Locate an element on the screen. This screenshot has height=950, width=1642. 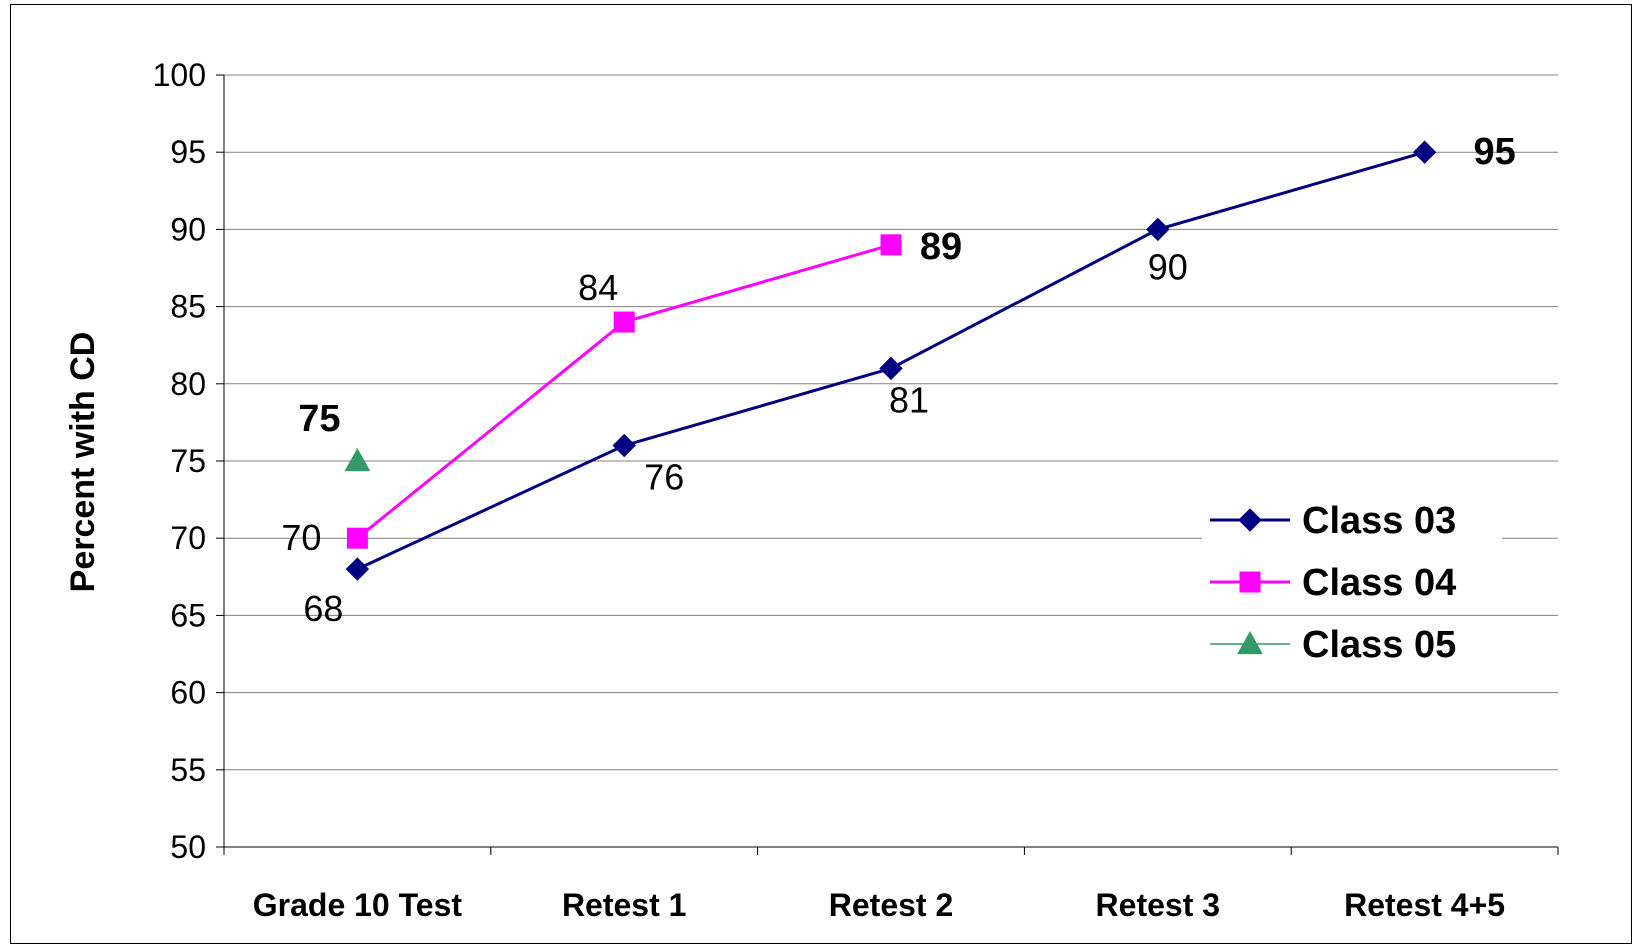
data-label: 76 is located at coordinates (664, 477).